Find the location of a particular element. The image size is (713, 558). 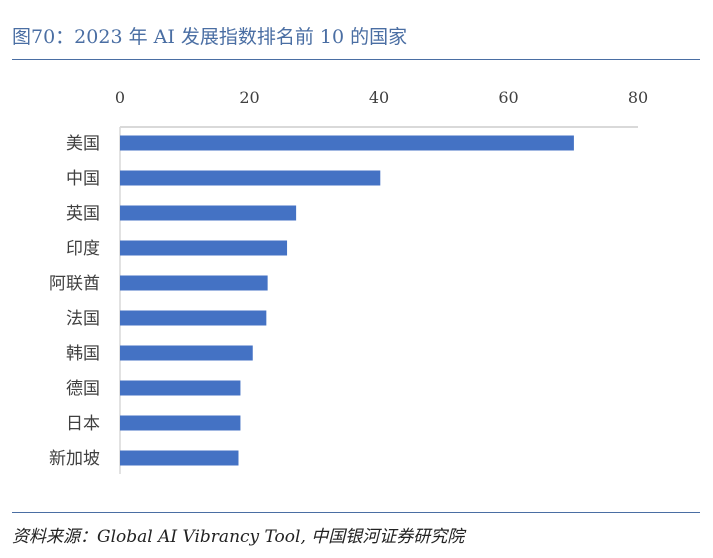

category-label: 印度 is located at coordinates (83, 249).